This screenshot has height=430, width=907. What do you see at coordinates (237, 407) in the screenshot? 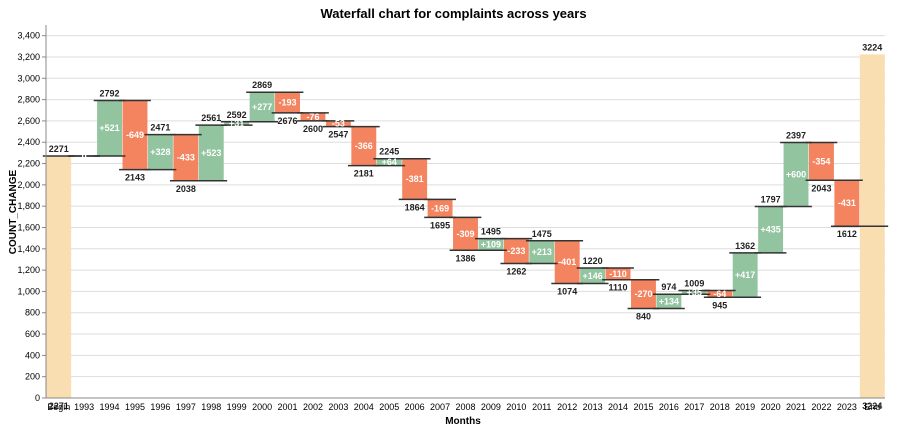
I see `x-tick-label: 1999` at bounding box center [237, 407].